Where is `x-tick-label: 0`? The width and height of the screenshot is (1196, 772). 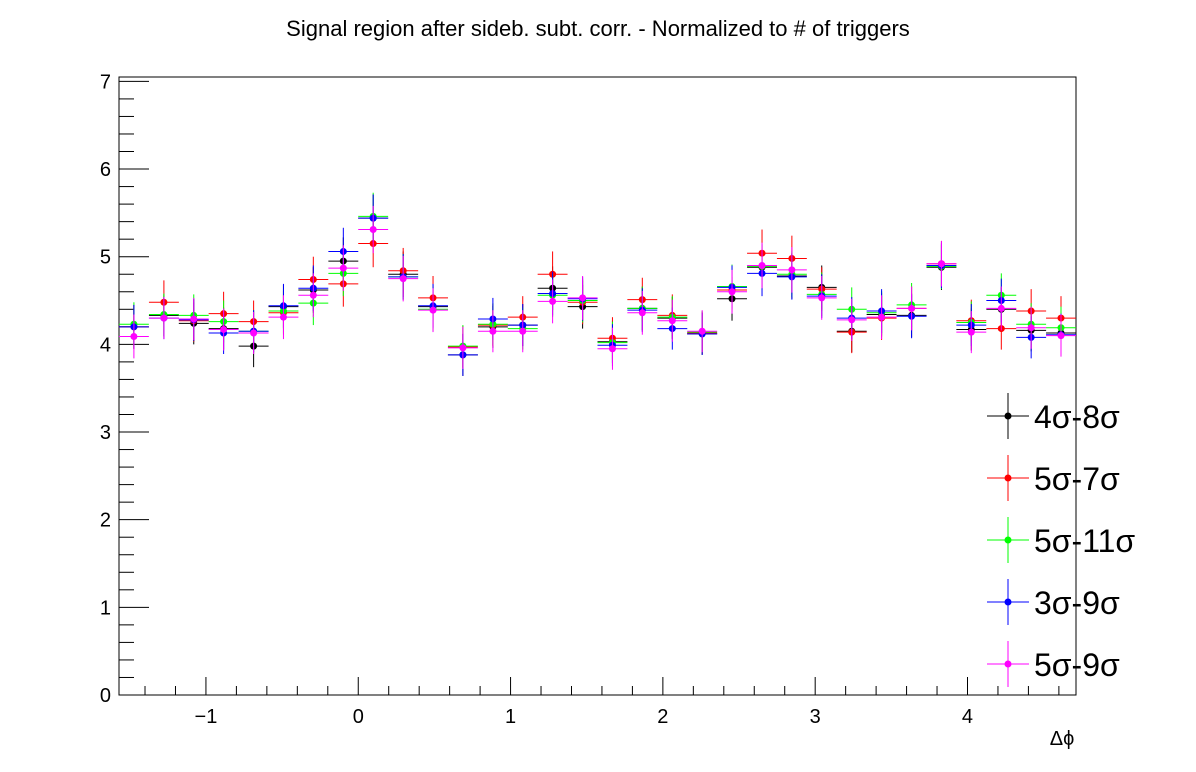
x-tick-label: 0 is located at coordinates (358, 717).